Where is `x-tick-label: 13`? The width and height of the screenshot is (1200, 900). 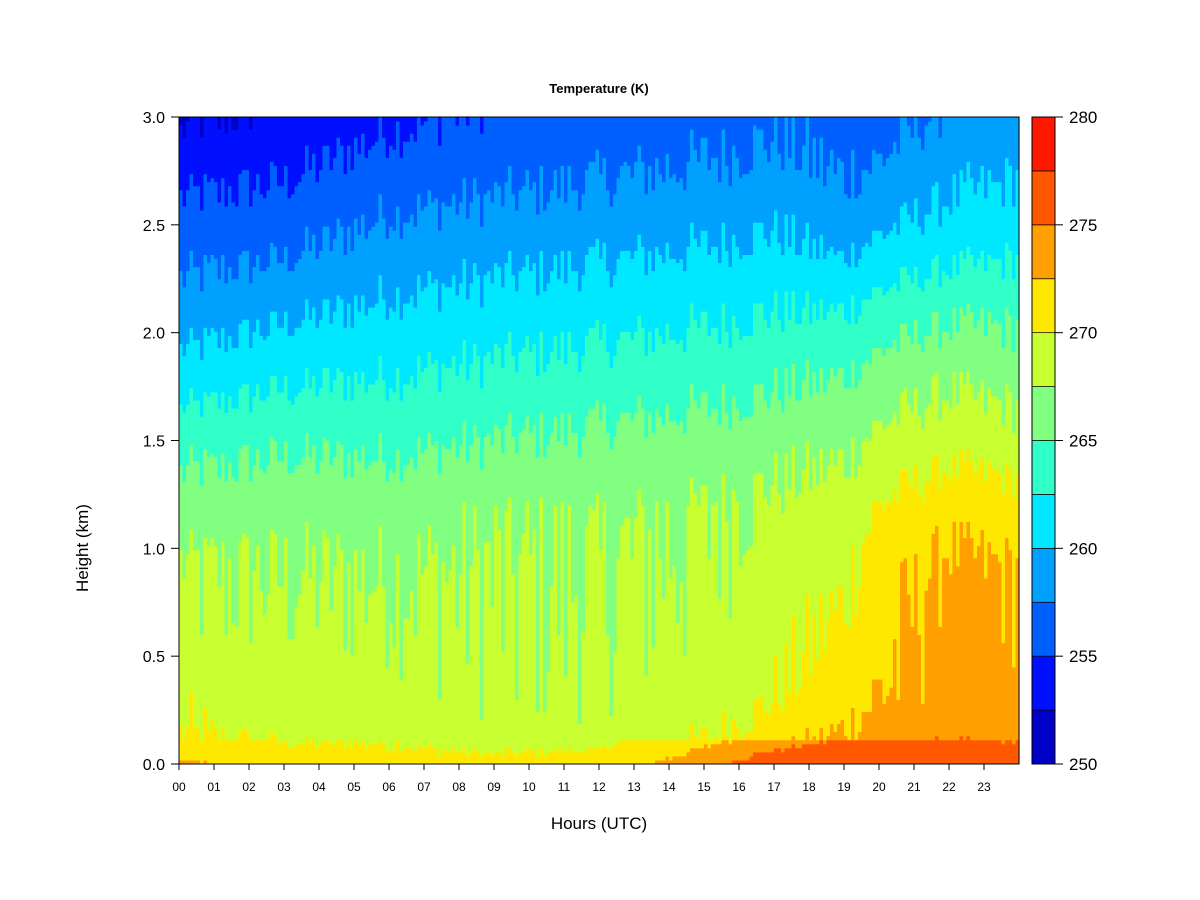 x-tick-label: 13 is located at coordinates (634, 787).